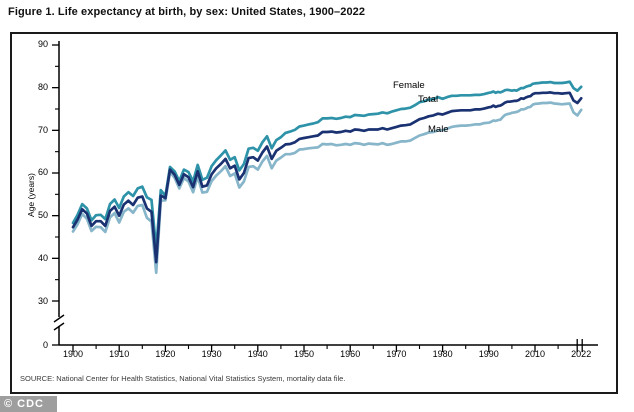 The width and height of the screenshot is (634, 412). What do you see at coordinates (581, 354) in the screenshot?
I see `x-tick-label: 2022` at bounding box center [581, 354].